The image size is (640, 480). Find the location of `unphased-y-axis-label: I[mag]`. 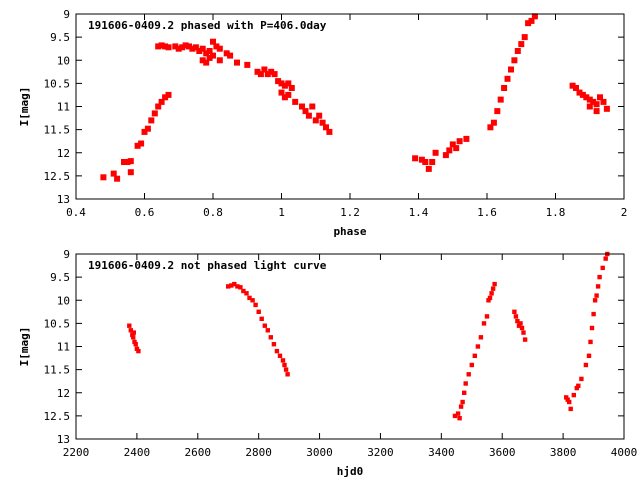

unphased-y-axis-label: I[mag] is located at coordinates (24, 347).